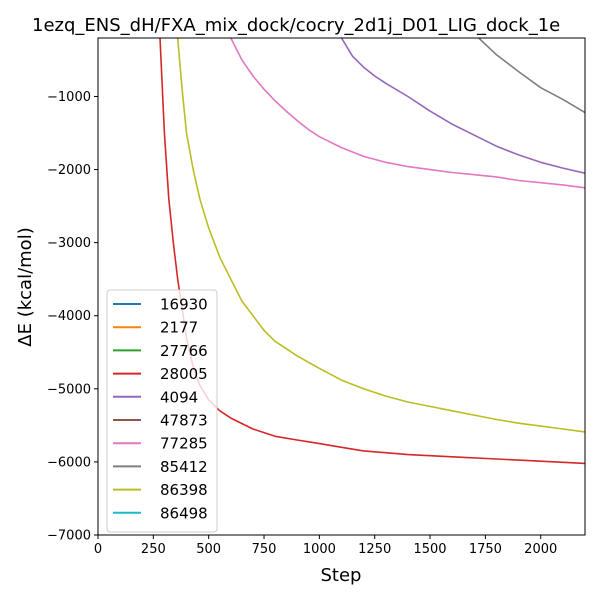 The width and height of the screenshot is (600, 600). I want to click on x-tick-label: 1750, so click(485, 549).